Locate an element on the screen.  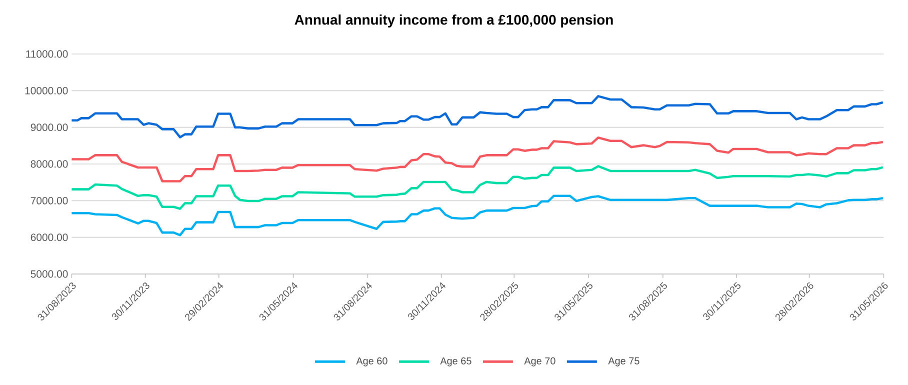
y-tick-label: 10000.00 is located at coordinates (46, 90).